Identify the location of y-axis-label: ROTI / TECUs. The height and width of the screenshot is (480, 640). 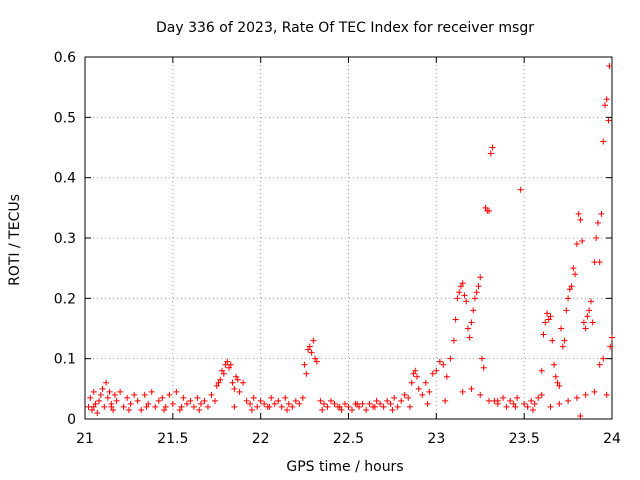
(15, 240).